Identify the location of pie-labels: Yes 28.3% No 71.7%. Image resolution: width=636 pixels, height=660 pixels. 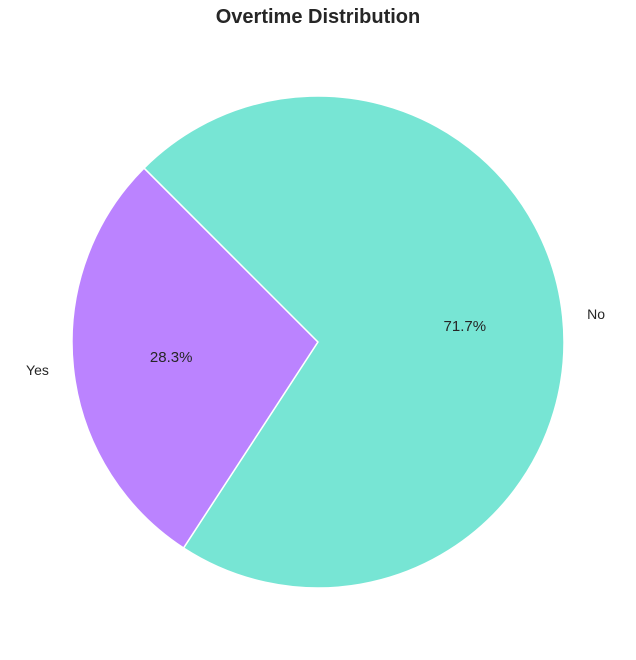
(315, 342).